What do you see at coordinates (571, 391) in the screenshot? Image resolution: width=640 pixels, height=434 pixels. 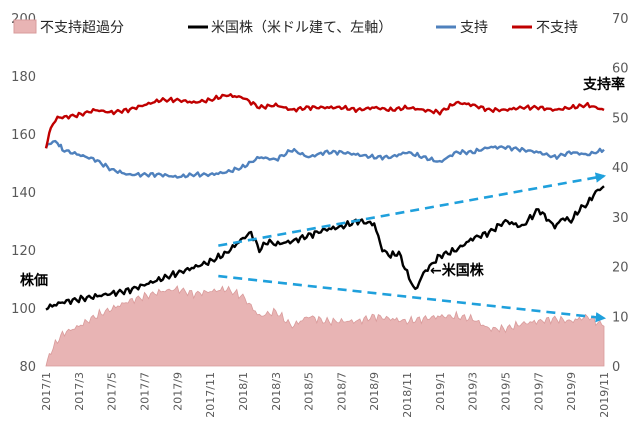 I see `x-tick-label: 2019/9` at bounding box center [571, 391].